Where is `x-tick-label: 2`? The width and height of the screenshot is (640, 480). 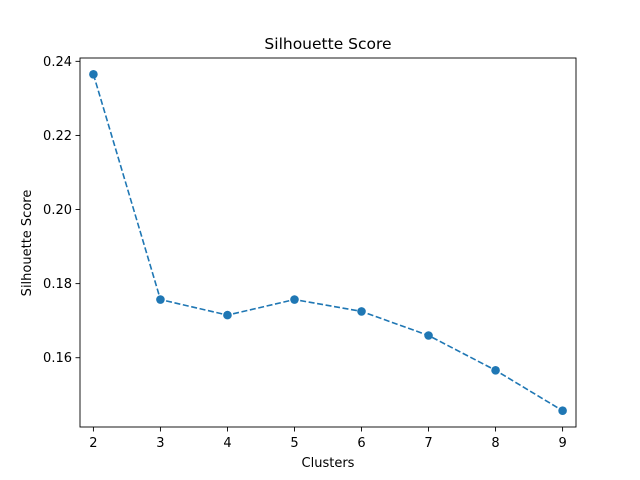 x-tick-label: 2 is located at coordinates (93, 443).